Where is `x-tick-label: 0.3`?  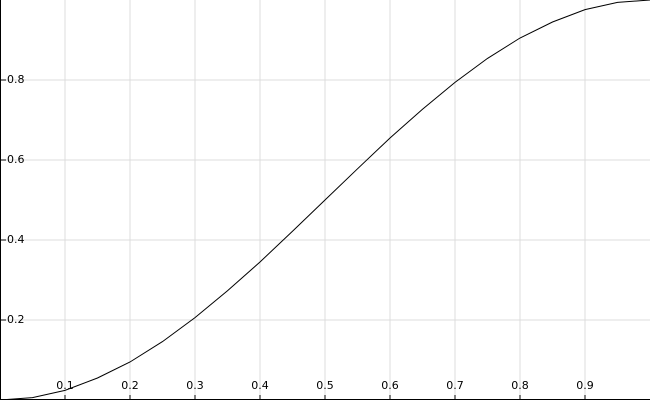 x-tick-label: 0.3 is located at coordinates (195, 385).